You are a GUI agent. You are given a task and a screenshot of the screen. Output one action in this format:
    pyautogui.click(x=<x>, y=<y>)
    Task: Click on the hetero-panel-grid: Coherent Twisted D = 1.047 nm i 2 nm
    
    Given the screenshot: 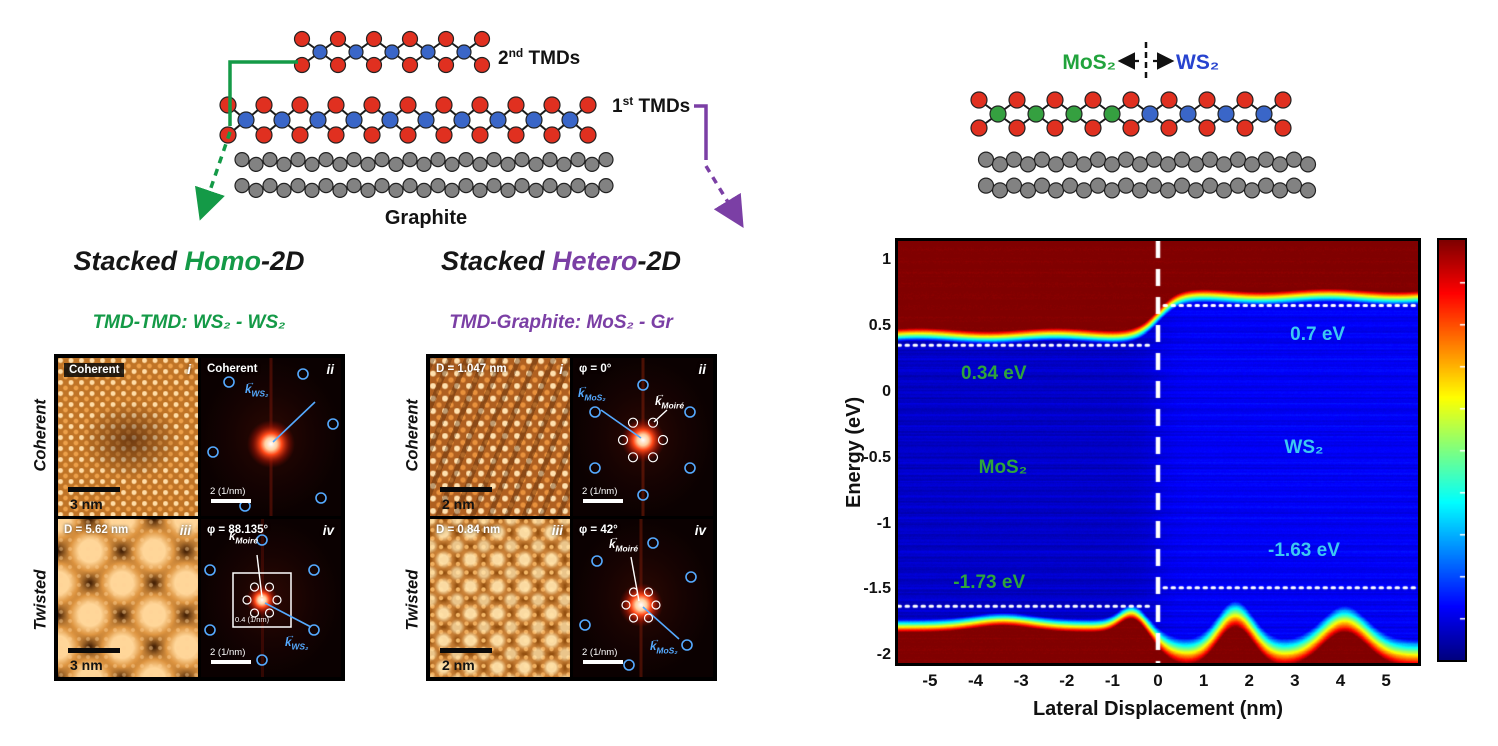 What is the action you would take?
    pyautogui.click(x=558, y=517)
    